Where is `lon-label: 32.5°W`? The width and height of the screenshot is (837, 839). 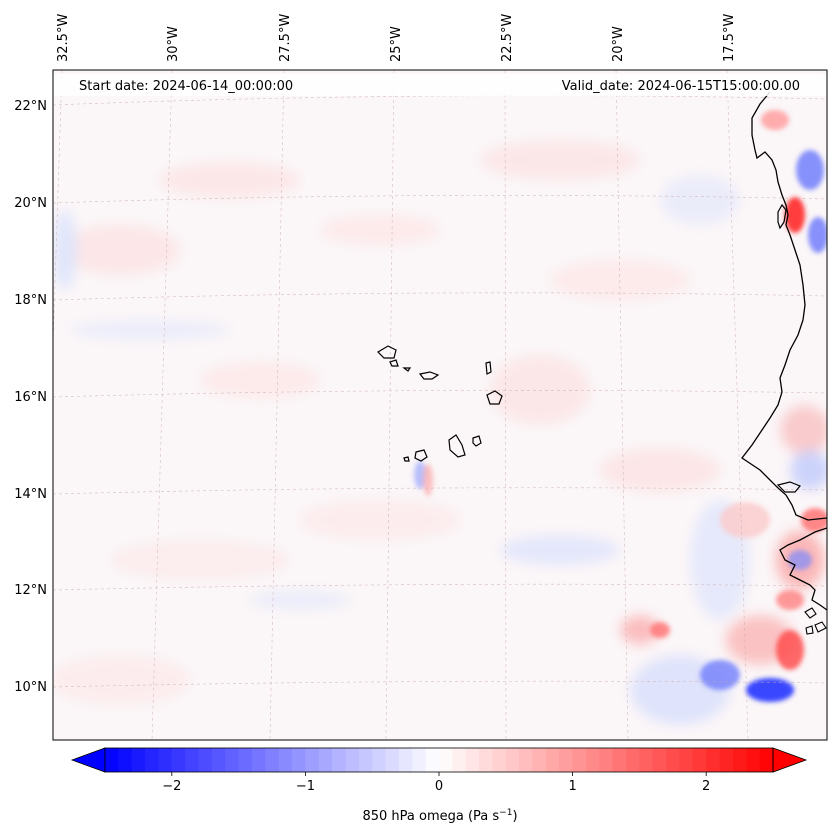
lon-label: 32.5°W is located at coordinates (63, 38).